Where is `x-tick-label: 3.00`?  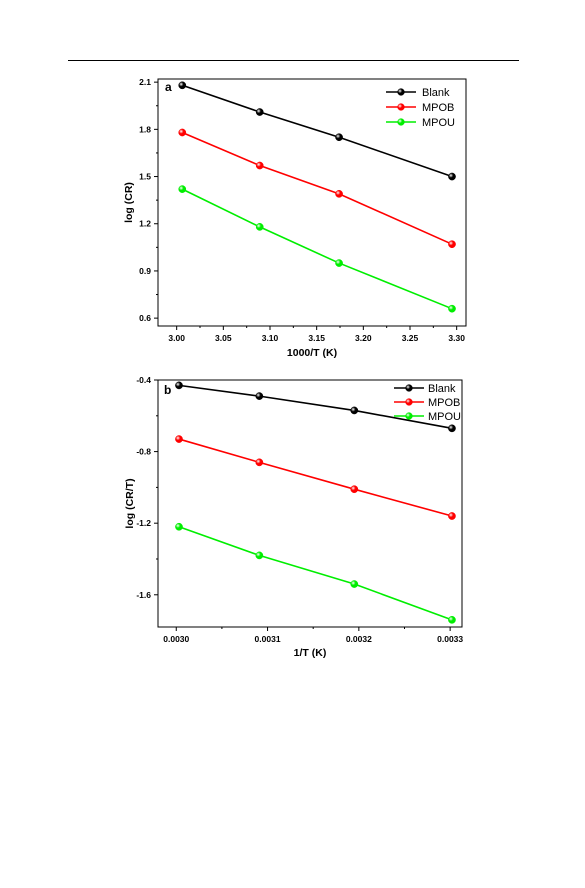
x-tick-label: 3.00 is located at coordinates (176, 338).